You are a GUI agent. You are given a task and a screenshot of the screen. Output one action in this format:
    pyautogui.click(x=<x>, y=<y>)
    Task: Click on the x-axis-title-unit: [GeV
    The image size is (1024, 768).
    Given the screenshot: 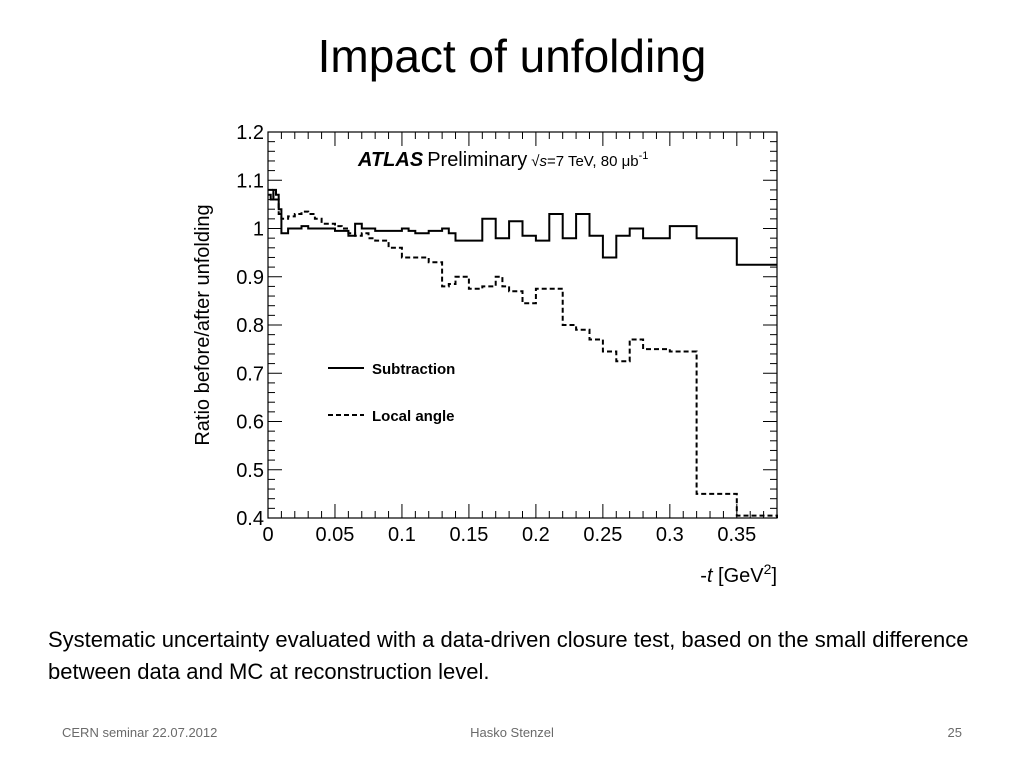 What is the action you would take?
    pyautogui.click(x=739, y=576)
    